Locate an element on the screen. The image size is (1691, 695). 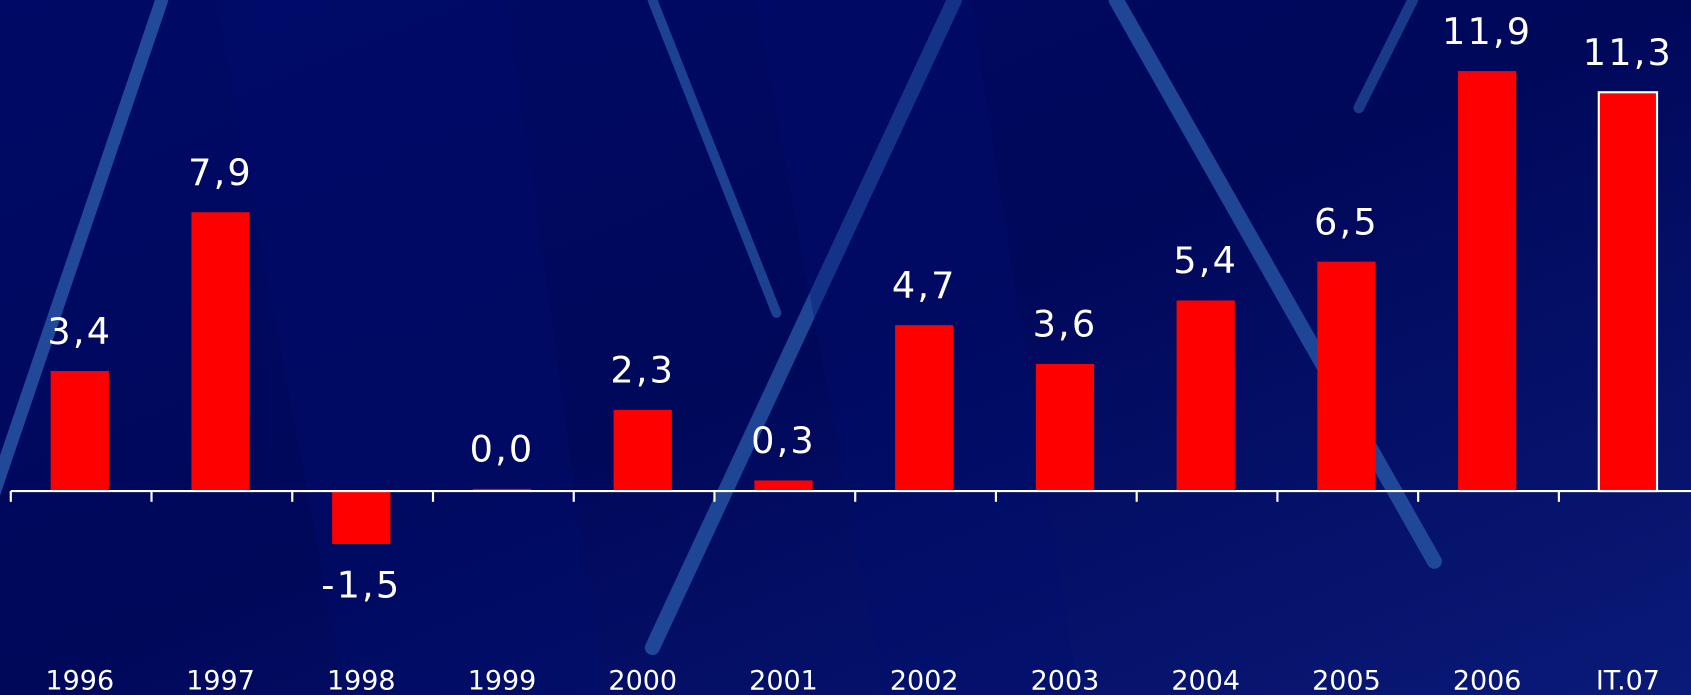
x-tick-label: 2001 is located at coordinates (783, 680).